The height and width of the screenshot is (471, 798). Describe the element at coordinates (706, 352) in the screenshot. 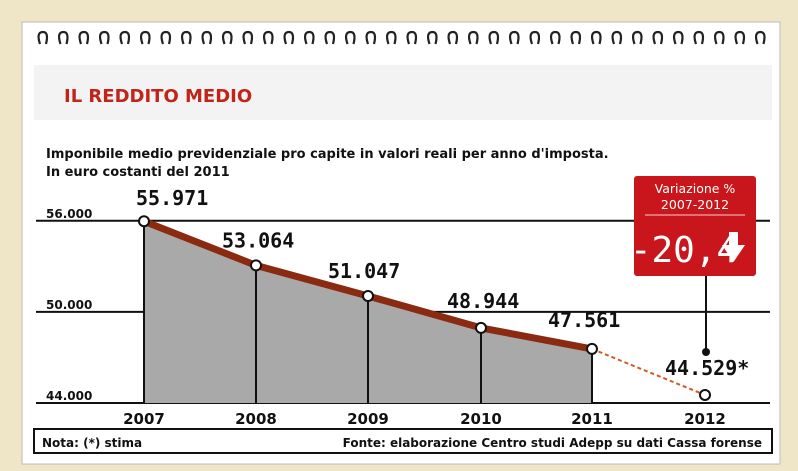

I see `badge-connector-dot` at that location.